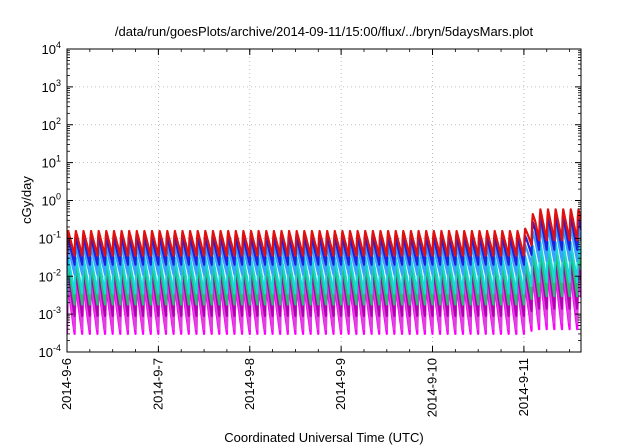 The height and width of the screenshot is (448, 640). What do you see at coordinates (323, 437) in the screenshot?
I see `x-axis-label: Coordinated Universal Time (UTC)` at bounding box center [323, 437].